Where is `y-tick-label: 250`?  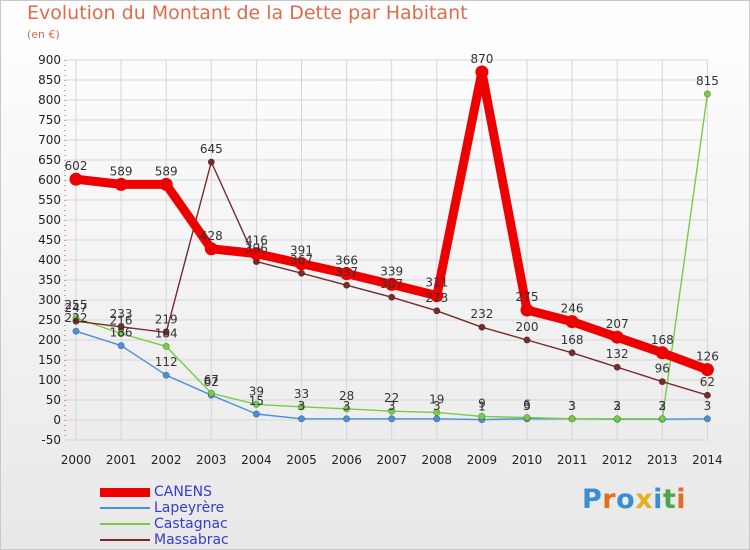
y-tick-label: 250 is located at coordinates (49, 320).